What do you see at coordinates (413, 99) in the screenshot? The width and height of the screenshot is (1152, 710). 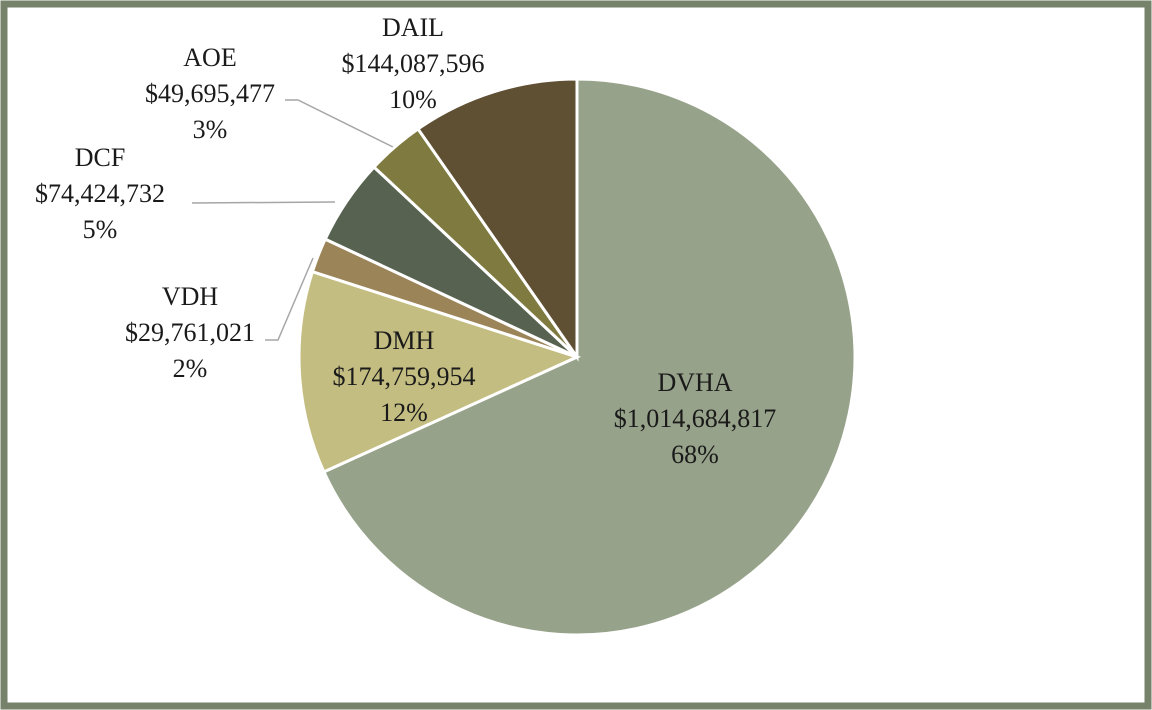 I see `slice-label-percent: 10%` at bounding box center [413, 99].